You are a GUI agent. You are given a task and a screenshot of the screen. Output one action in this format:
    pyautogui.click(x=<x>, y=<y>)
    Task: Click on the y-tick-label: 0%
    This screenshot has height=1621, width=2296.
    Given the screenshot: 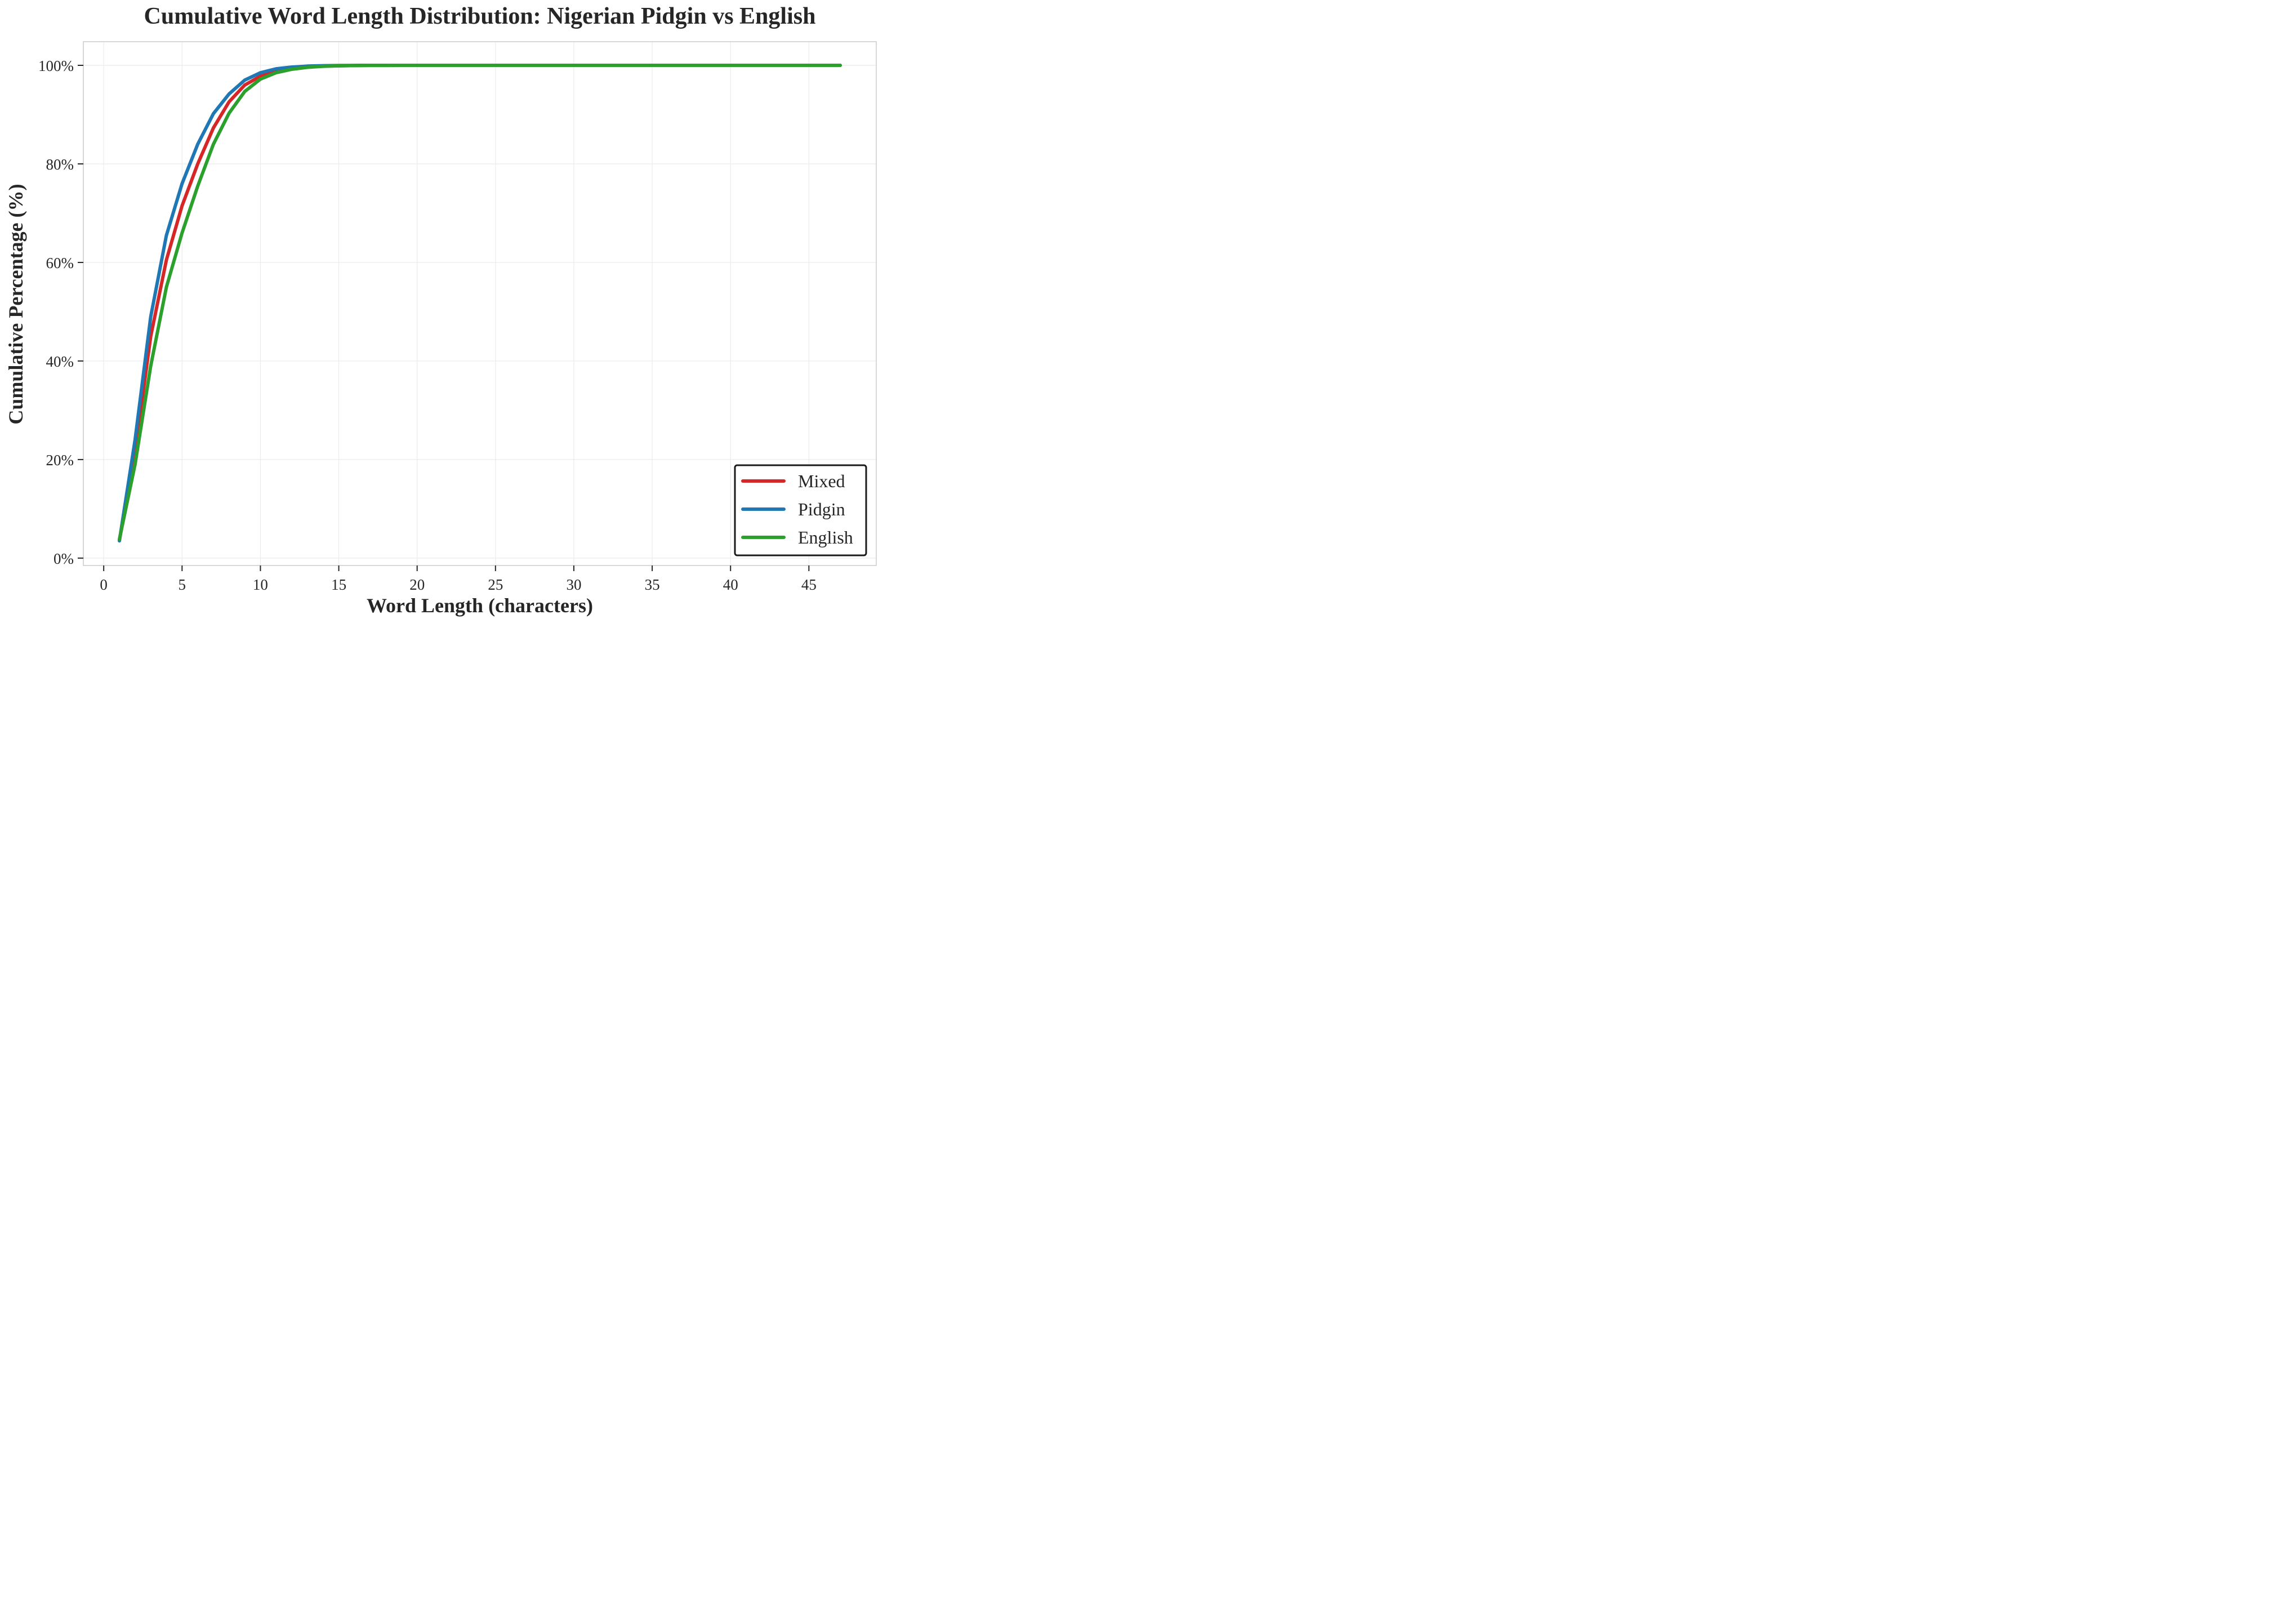 What is the action you would take?
    pyautogui.click(x=64, y=559)
    